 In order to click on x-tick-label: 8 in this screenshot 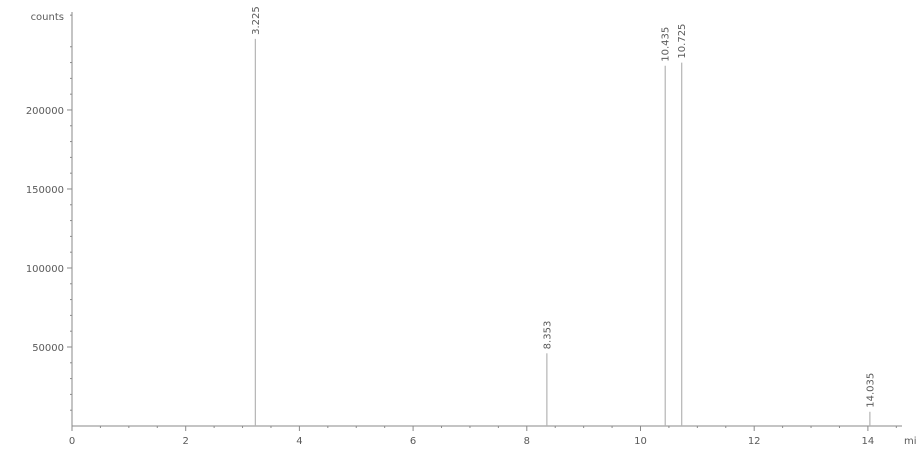, I will do `click(527, 441)`.